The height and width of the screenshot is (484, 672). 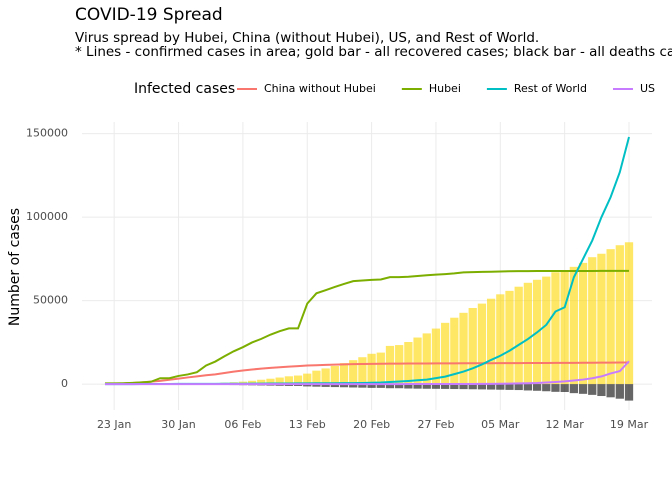 What do you see at coordinates (184, 89) in the screenshot?
I see `legend-title: Infected cases` at bounding box center [184, 89].